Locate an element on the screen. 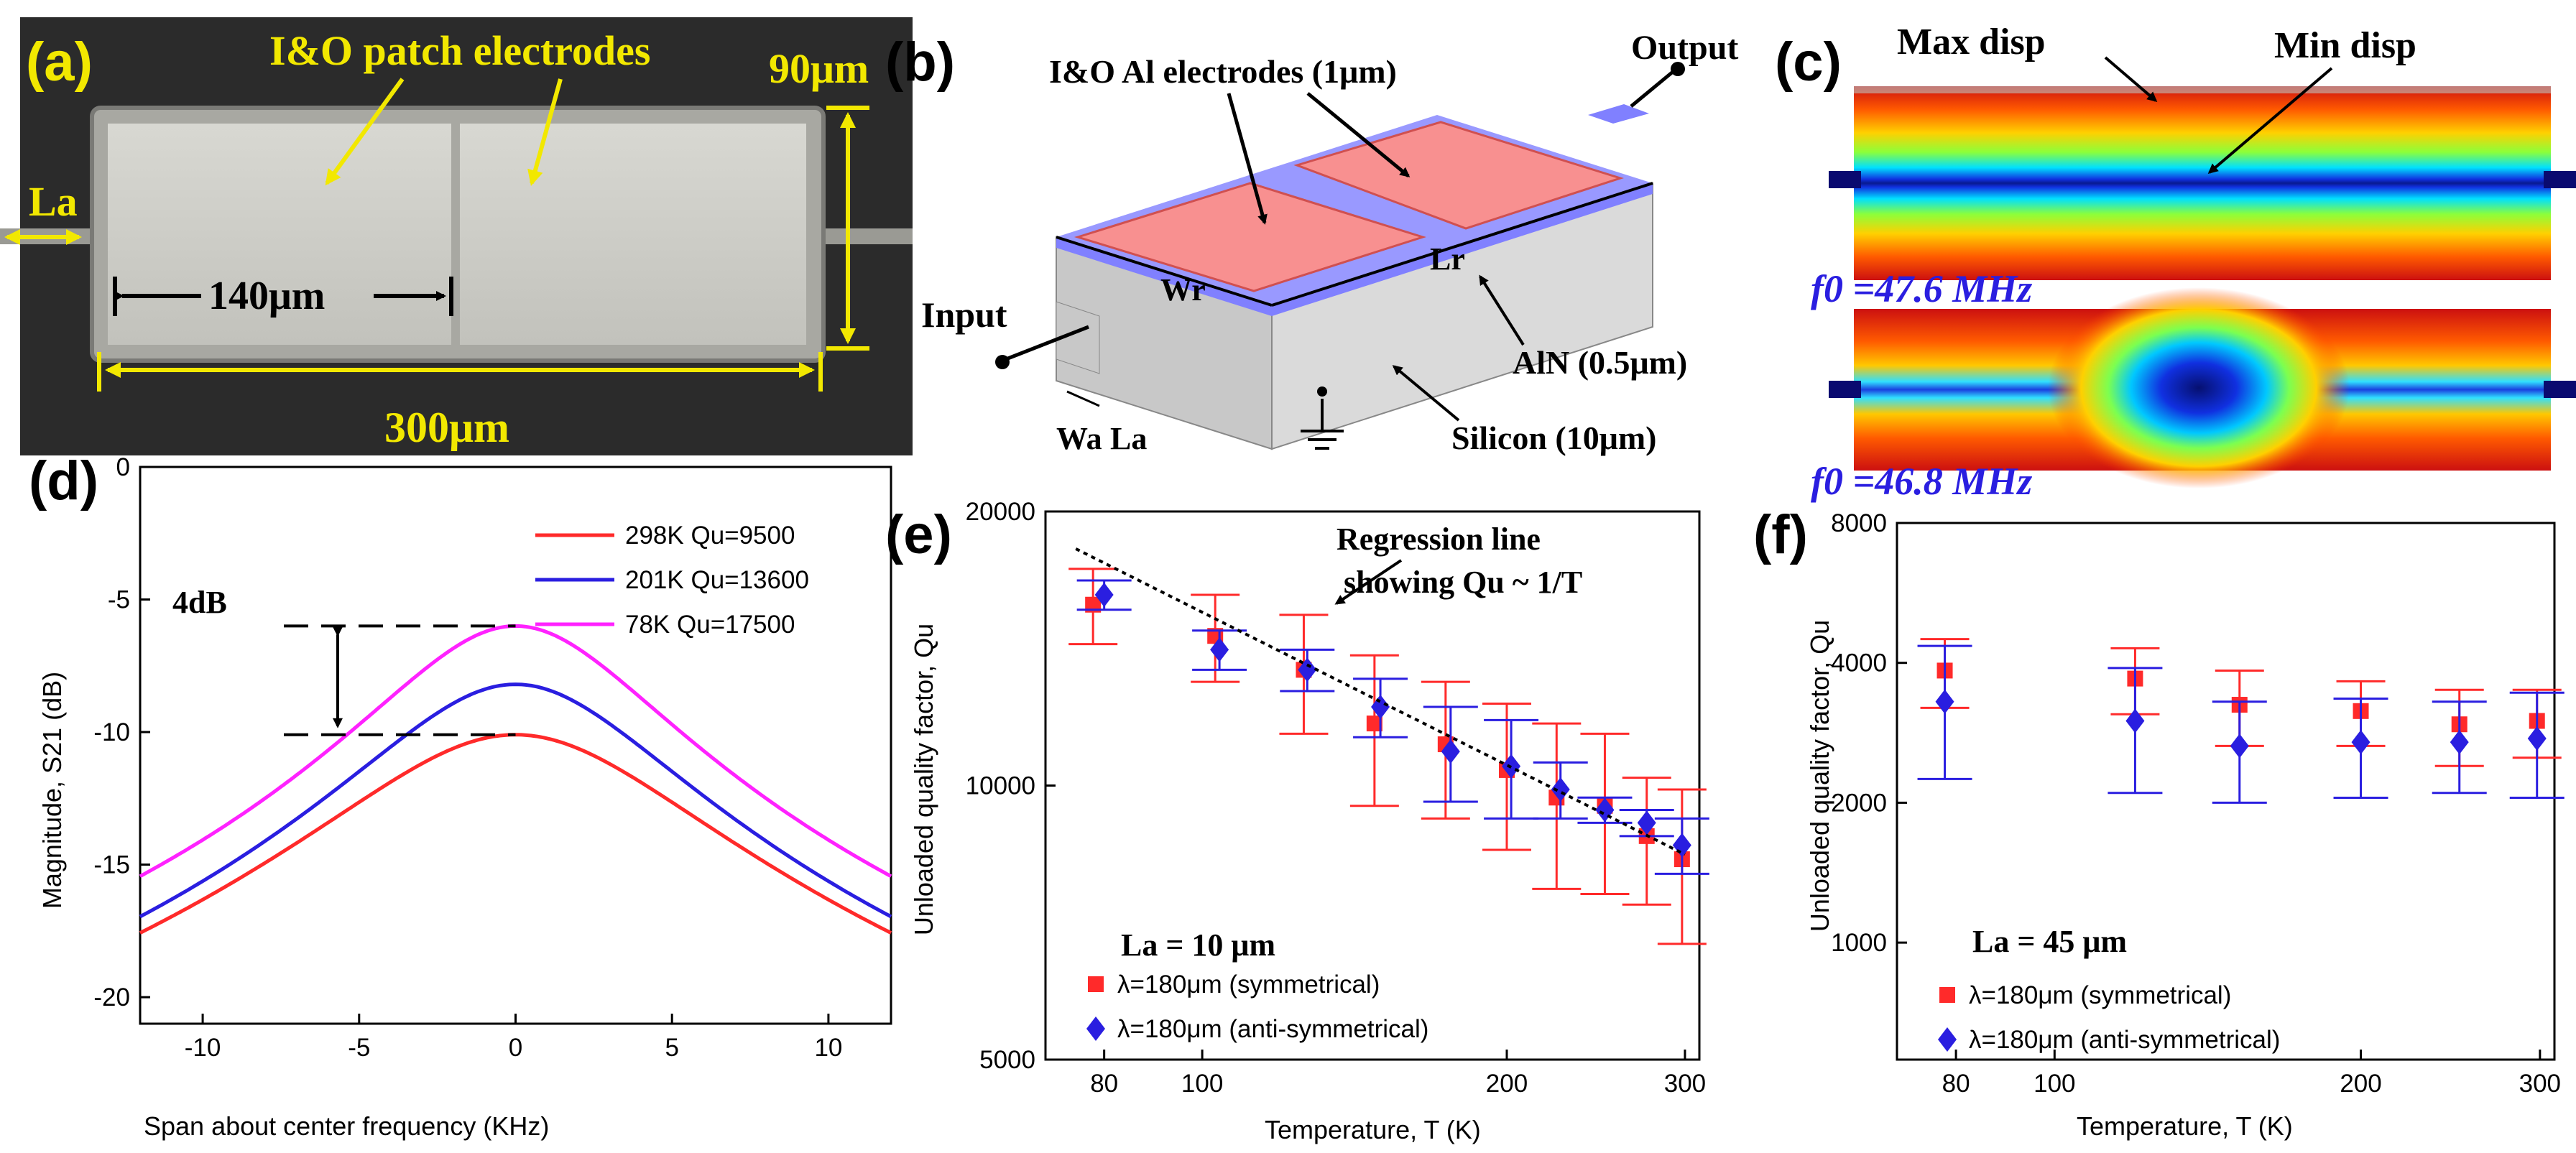  y-tick-label-d-4: -20 is located at coordinates (112, 997).